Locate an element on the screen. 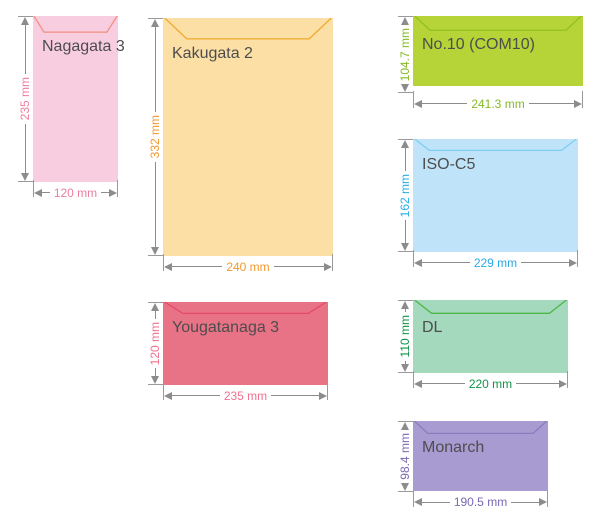  width-label: 241.3 mm is located at coordinates (498, 103).